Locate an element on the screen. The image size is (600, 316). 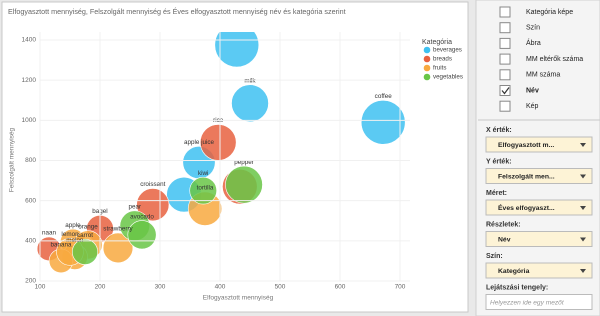
data-label: kiwi is located at coordinates (203, 173).